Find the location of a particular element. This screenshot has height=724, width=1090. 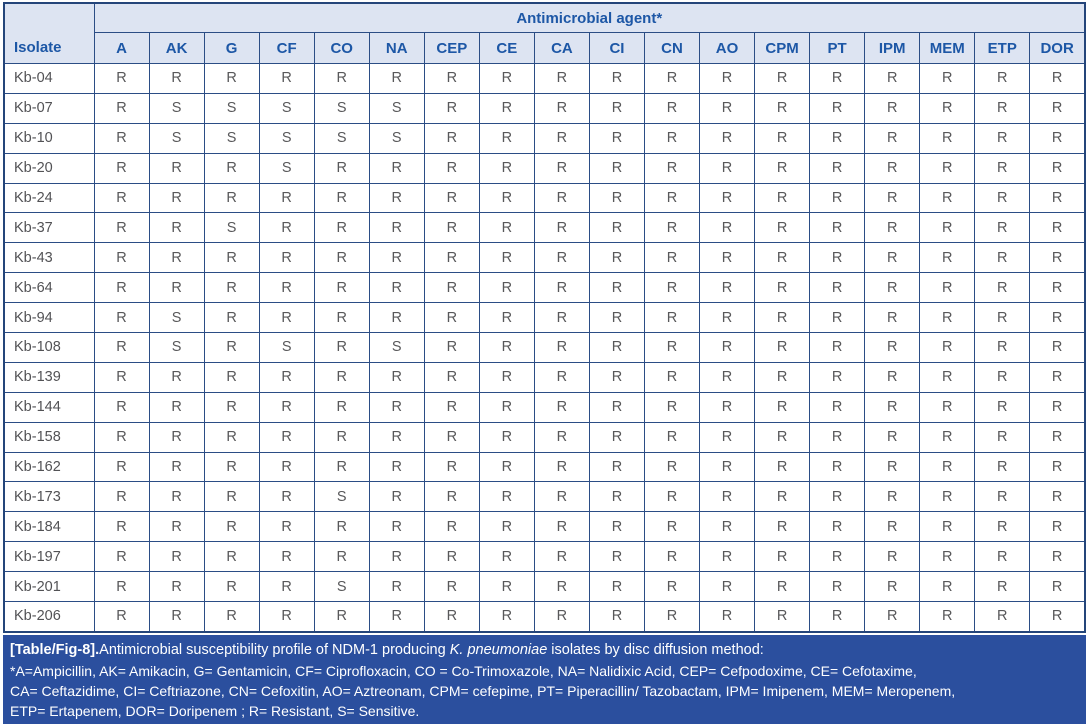

agent-column-header: G is located at coordinates (231, 48).